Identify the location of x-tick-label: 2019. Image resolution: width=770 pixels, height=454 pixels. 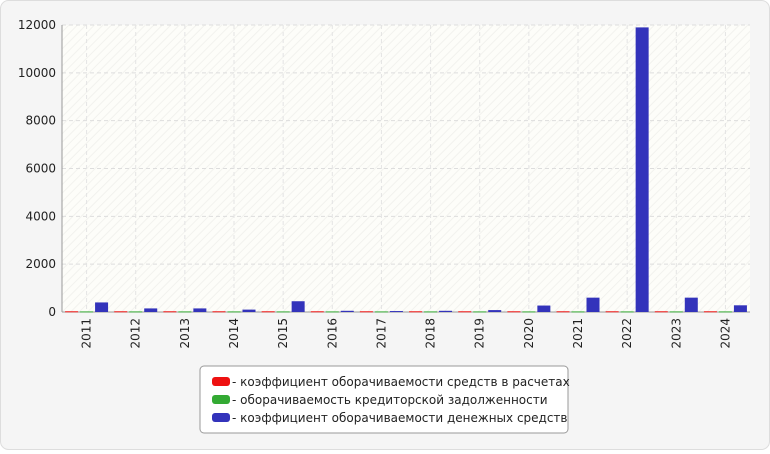
(480, 333).